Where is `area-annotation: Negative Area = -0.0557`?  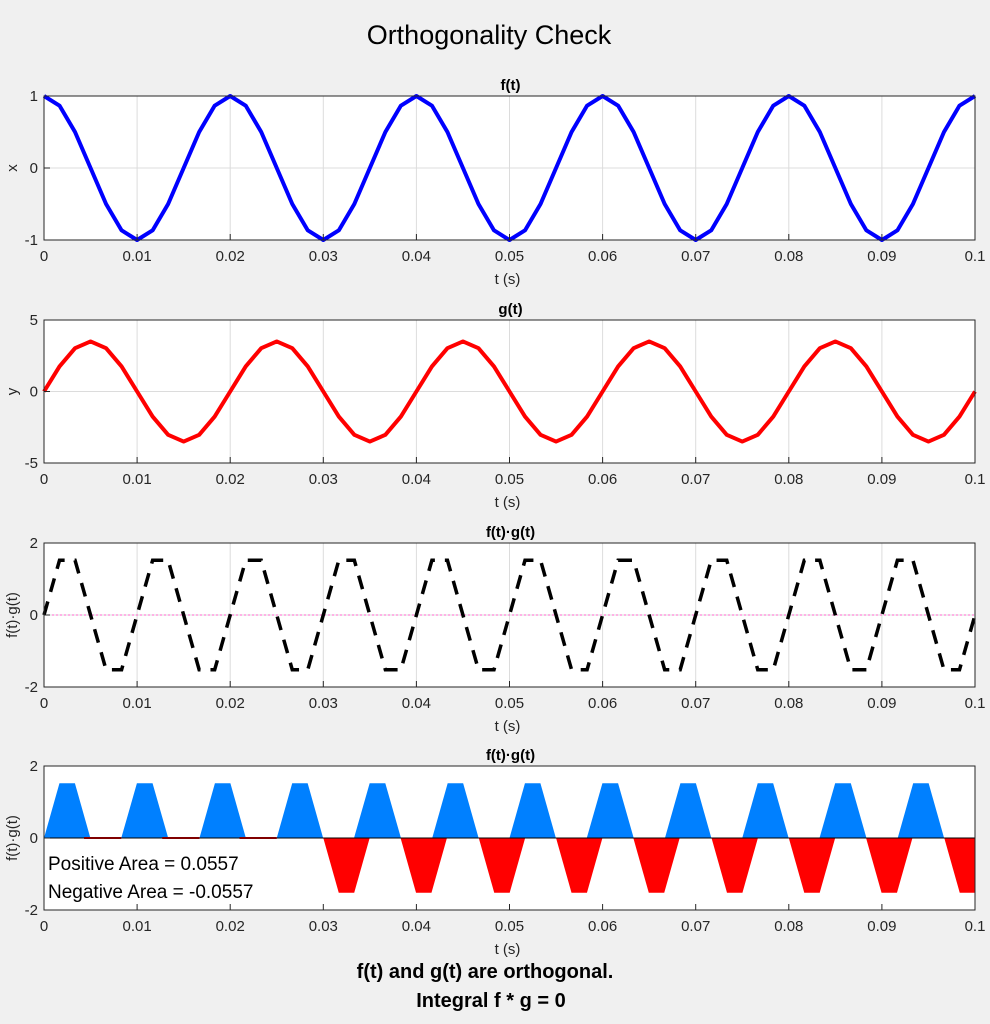
area-annotation: Negative Area = -0.0557 is located at coordinates (150, 892).